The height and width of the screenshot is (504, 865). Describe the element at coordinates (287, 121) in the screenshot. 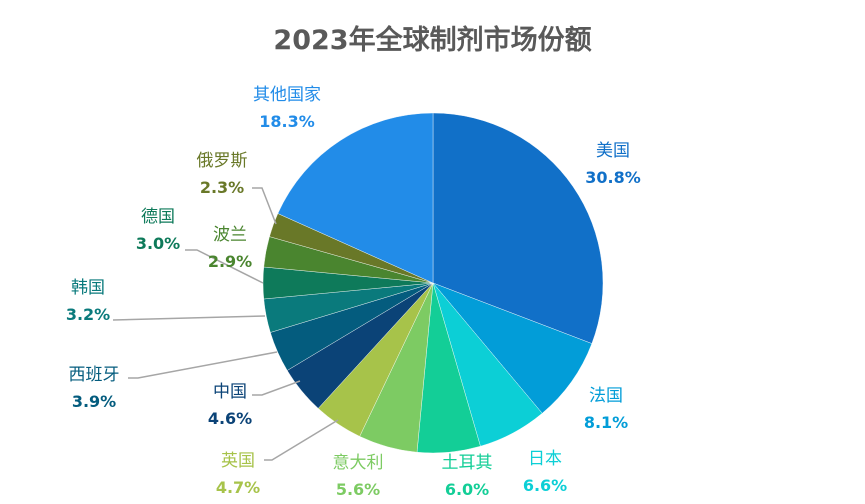

I see `slice-value-label: 18.3%` at that location.